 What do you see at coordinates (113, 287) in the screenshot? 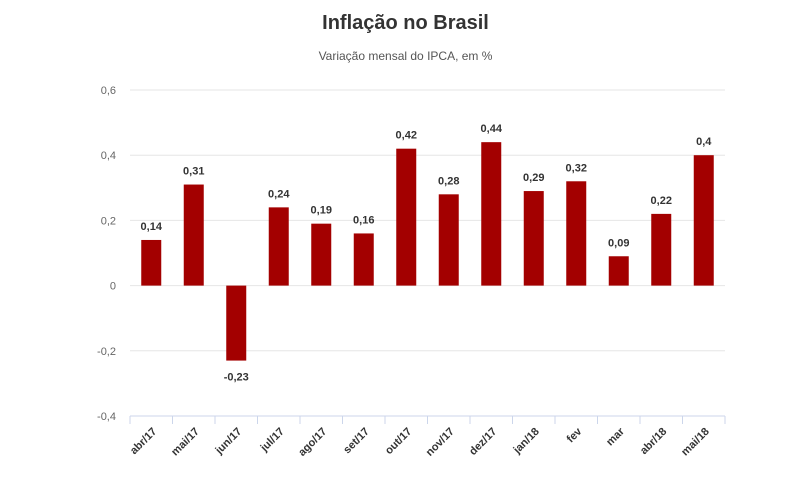
I see `y-tick-label: 0` at bounding box center [113, 287].